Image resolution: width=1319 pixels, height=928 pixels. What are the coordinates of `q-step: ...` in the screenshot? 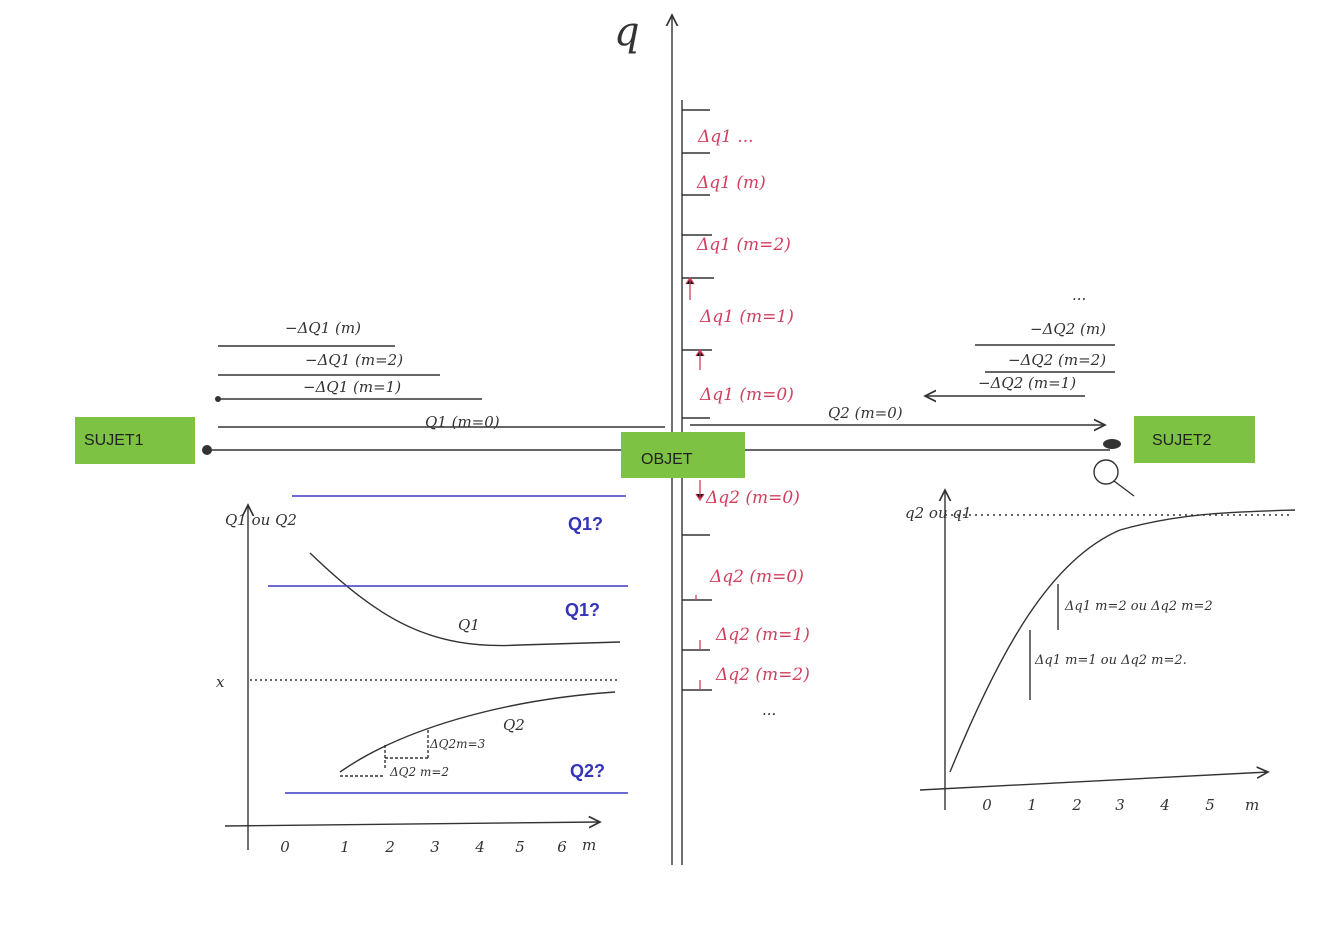 It's located at (769, 710).